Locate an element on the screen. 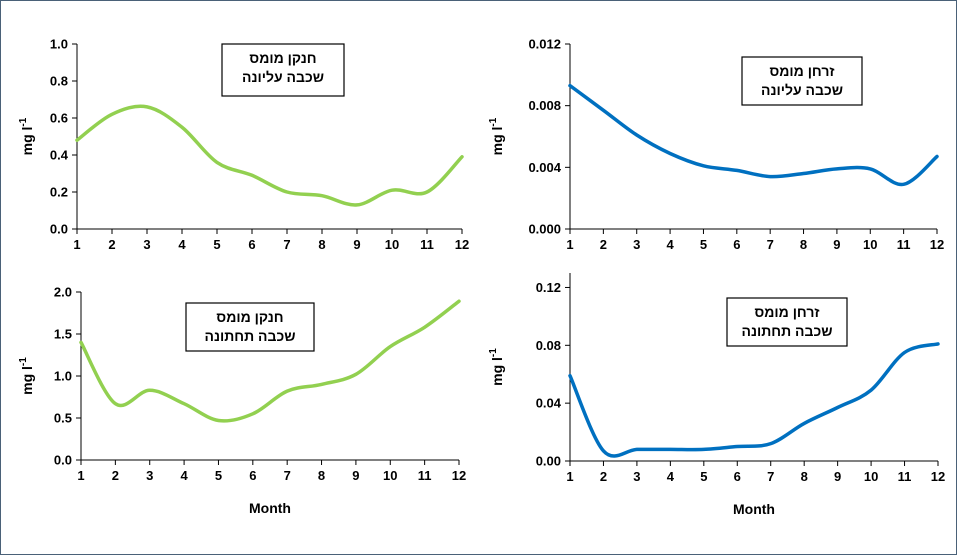  y-tick-label: 0.12 is located at coordinates (548, 287).